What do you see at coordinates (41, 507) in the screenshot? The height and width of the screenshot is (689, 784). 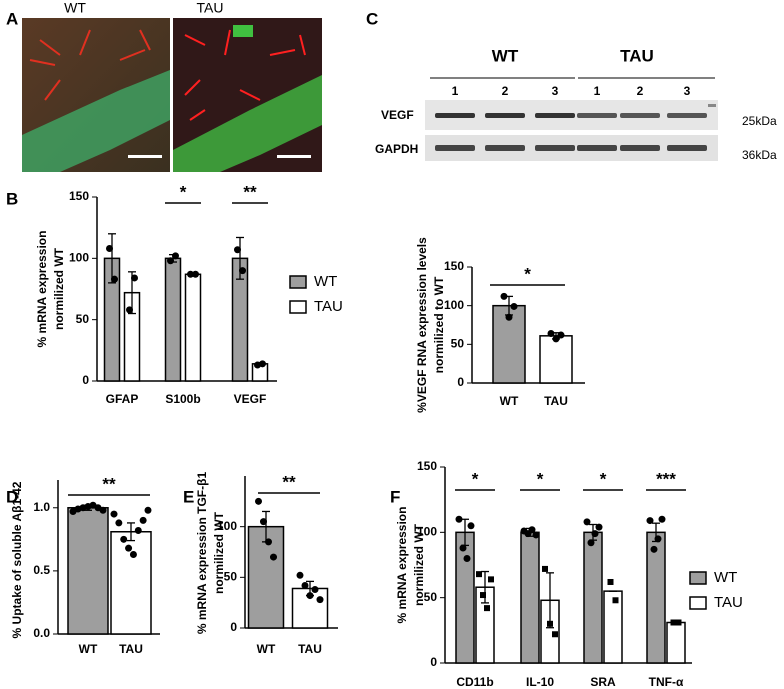 I see `y-tick-label: 1.0` at bounding box center [41, 507].